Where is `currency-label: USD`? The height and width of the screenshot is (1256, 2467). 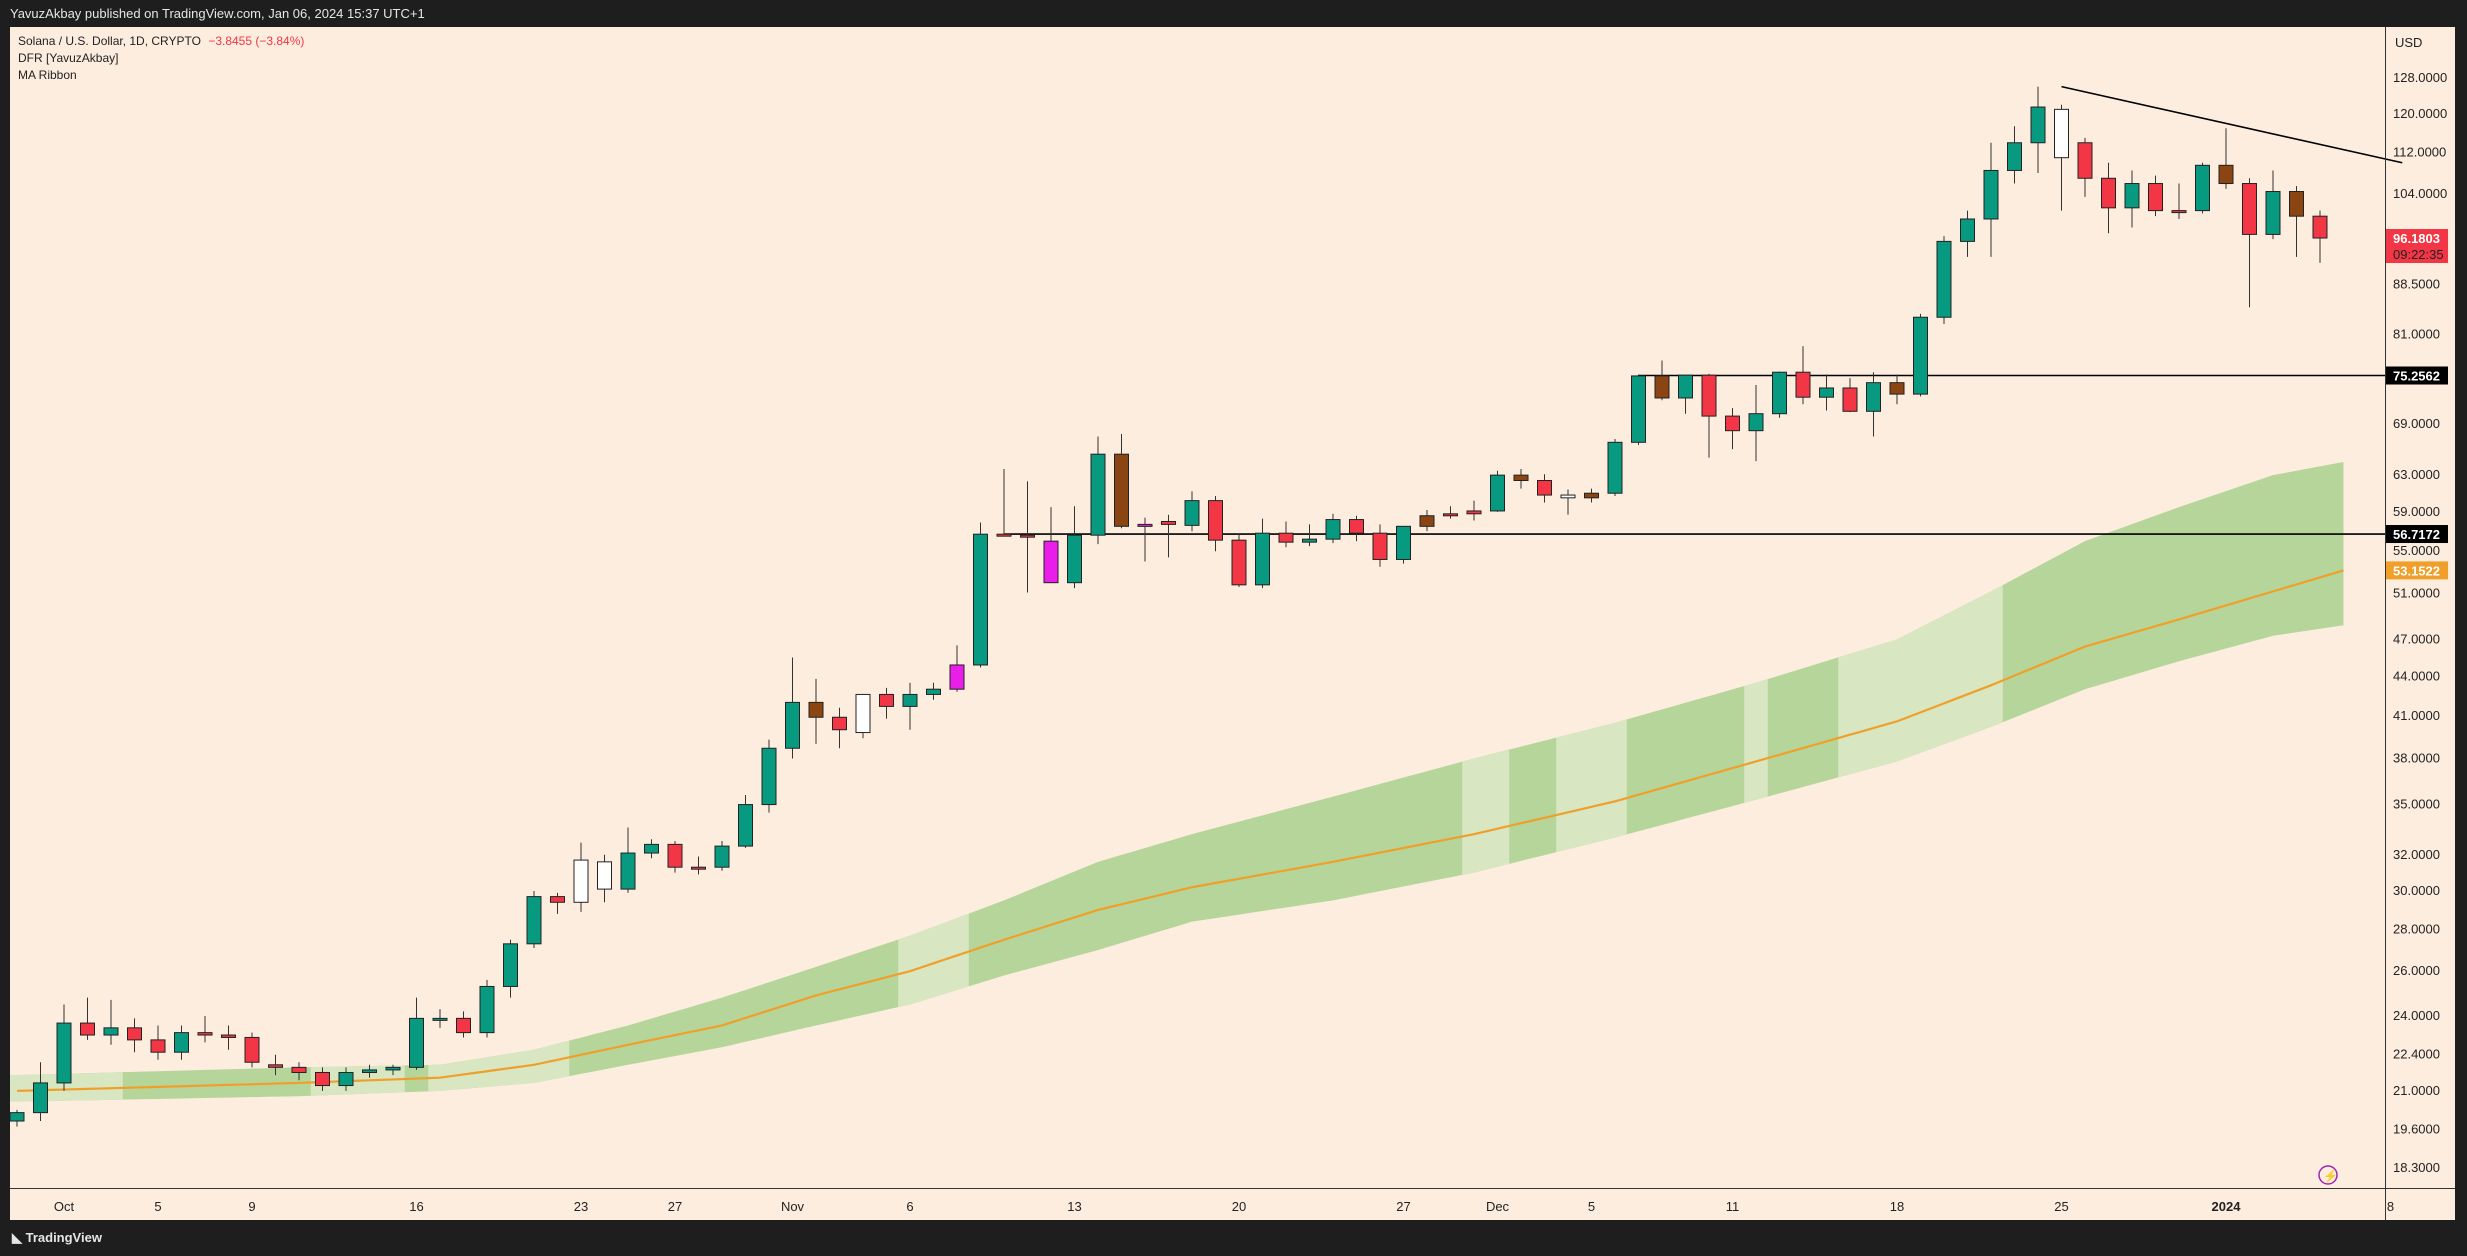
currency-label: USD is located at coordinates (2408, 42).